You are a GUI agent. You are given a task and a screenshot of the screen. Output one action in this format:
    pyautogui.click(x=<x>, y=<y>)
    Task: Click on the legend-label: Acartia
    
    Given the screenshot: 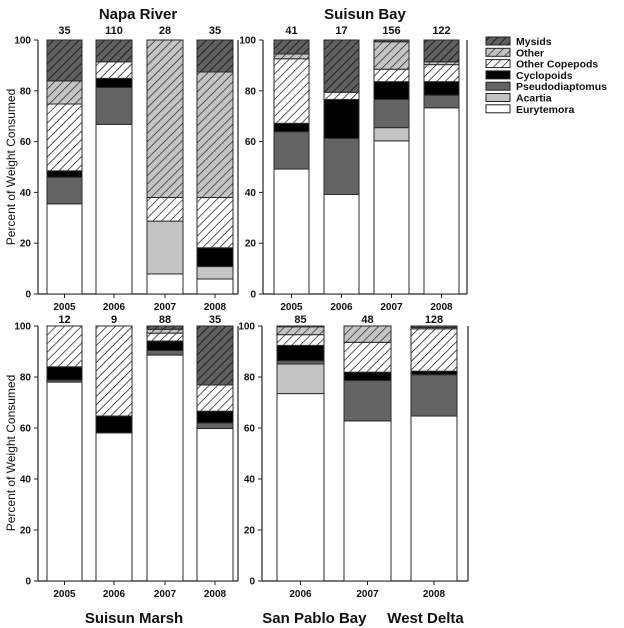 What is the action you would take?
    pyautogui.click(x=534, y=99)
    